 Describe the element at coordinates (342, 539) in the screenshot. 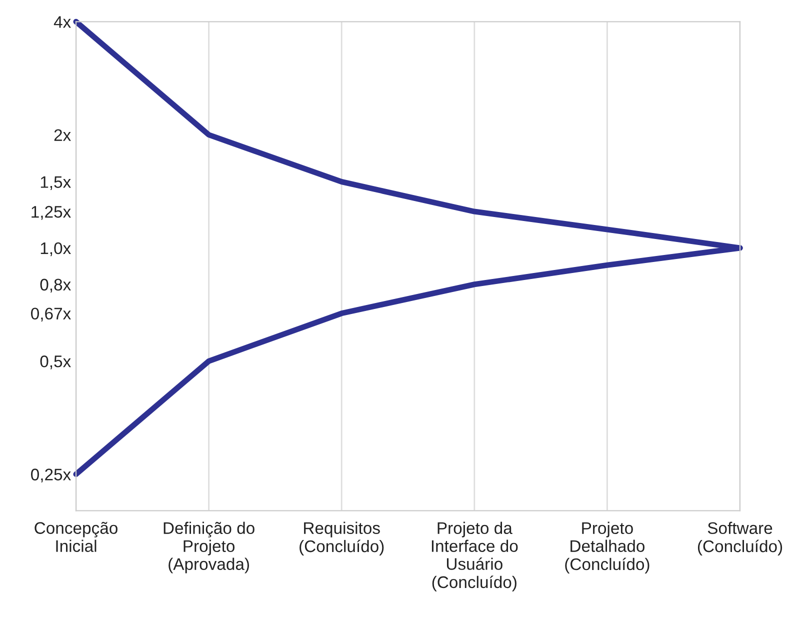

I see `x-tick-label: Requisitos (Concluído)` at that location.